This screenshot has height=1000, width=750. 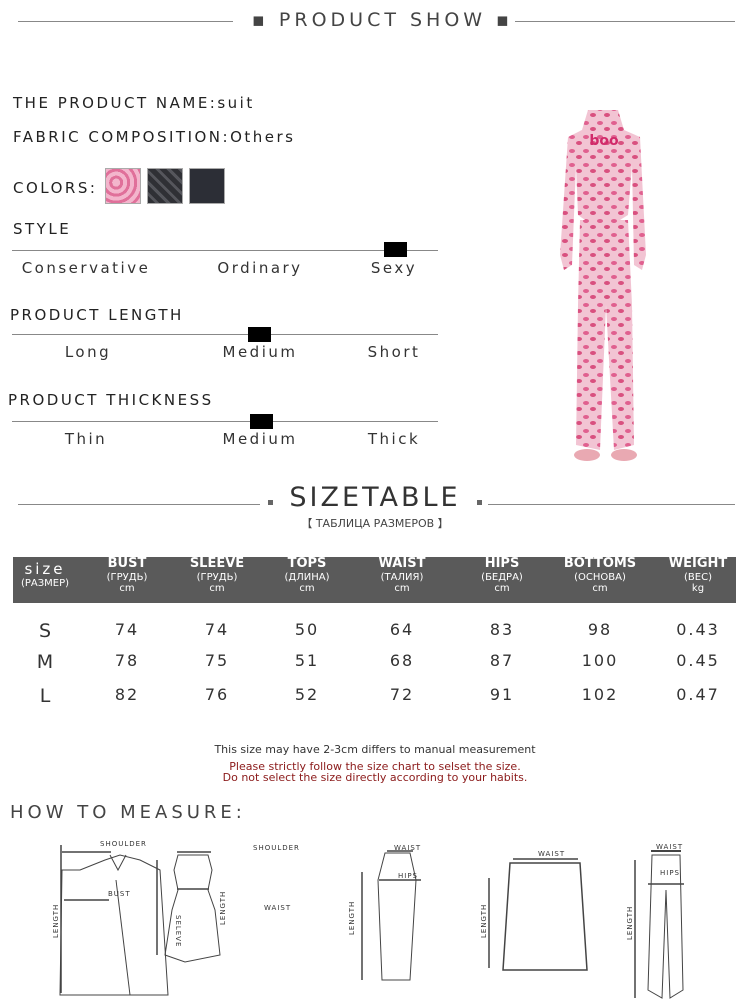 I want to click on name-label: THE PRODUCT NAME:, so click(x=115, y=103).